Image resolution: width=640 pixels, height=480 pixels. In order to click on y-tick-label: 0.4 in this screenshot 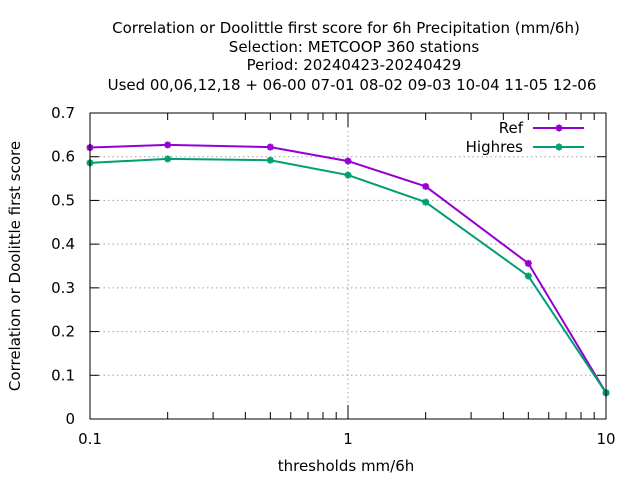, I will do `click(63, 244)`.